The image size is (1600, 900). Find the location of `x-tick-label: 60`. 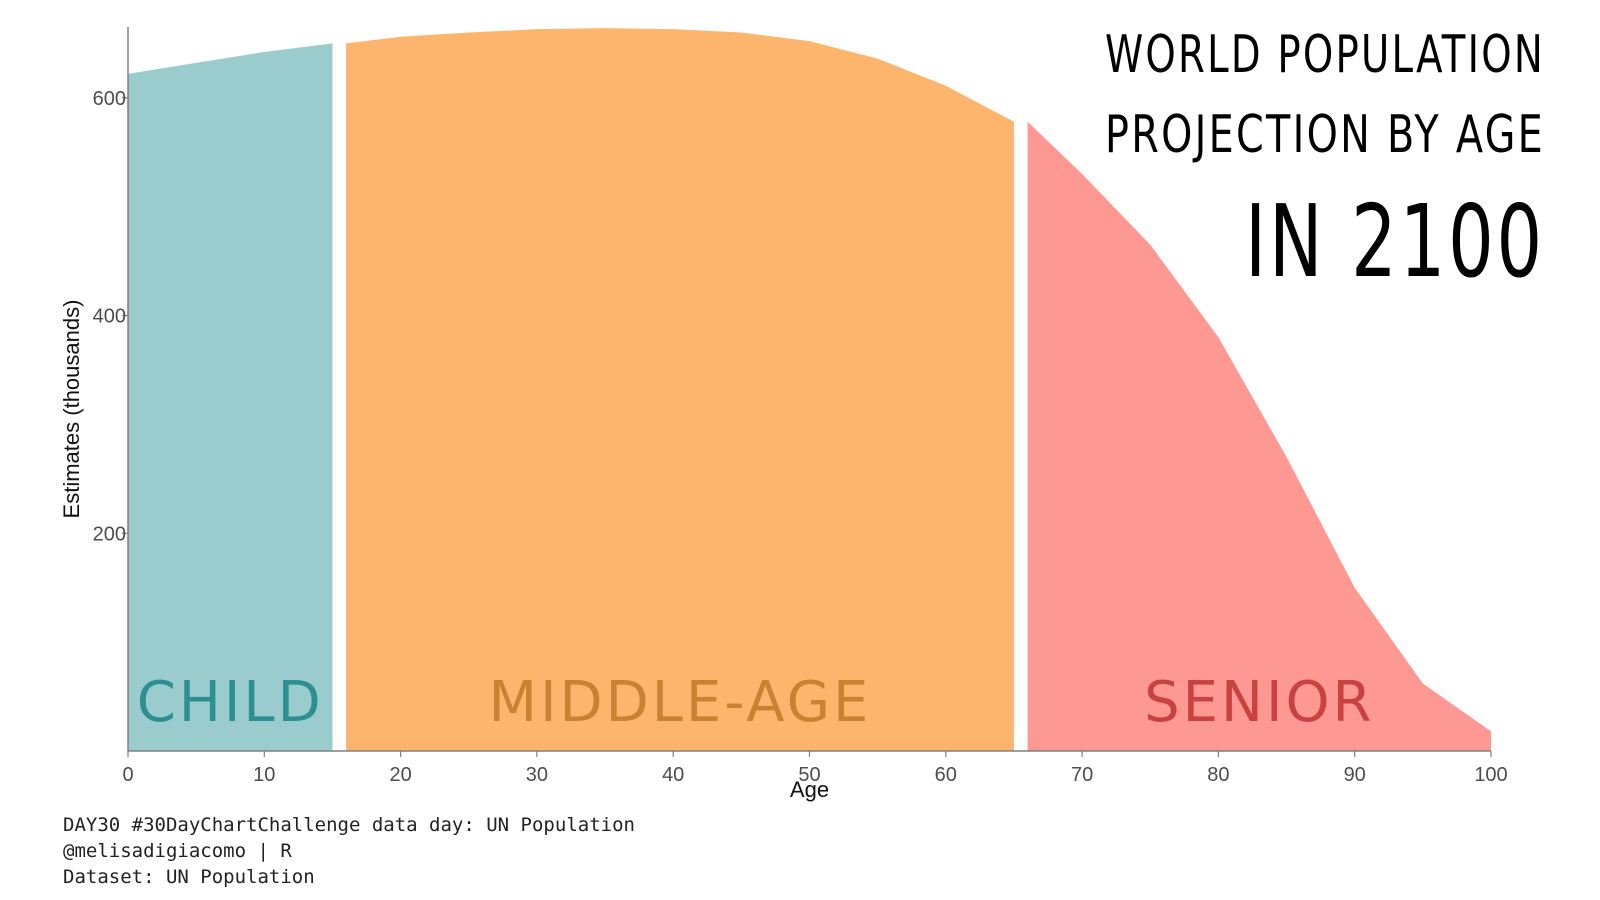

x-tick-label: 60 is located at coordinates (946, 775).